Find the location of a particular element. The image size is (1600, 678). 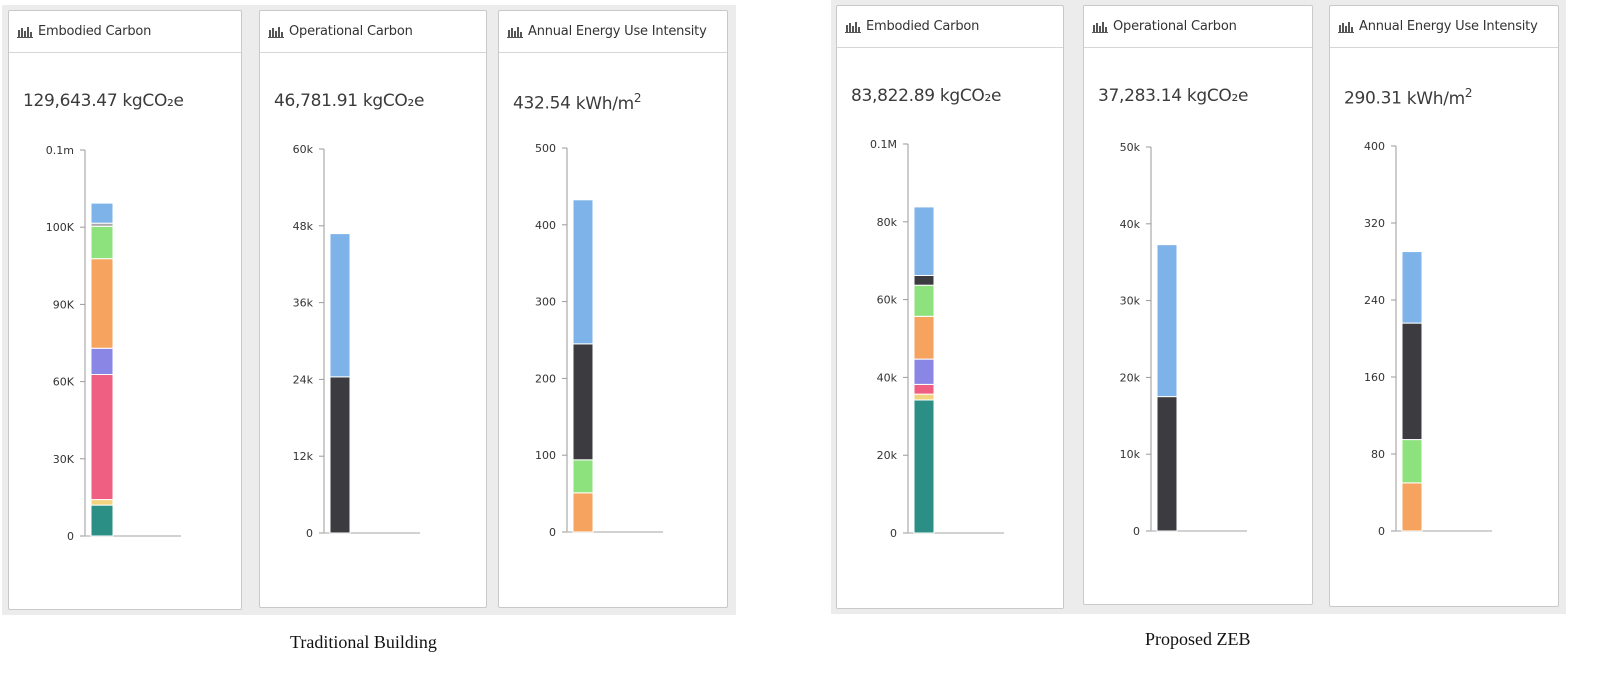

metric-number: 129,643.47 is located at coordinates (70, 101).